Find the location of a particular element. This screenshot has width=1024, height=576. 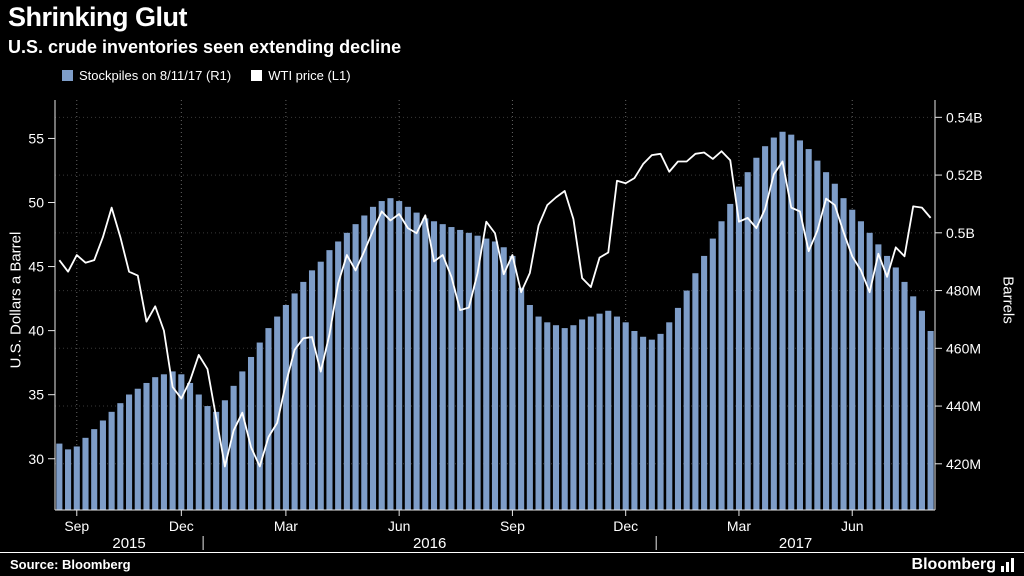

right-tick-label: 420M is located at coordinates (963, 464).